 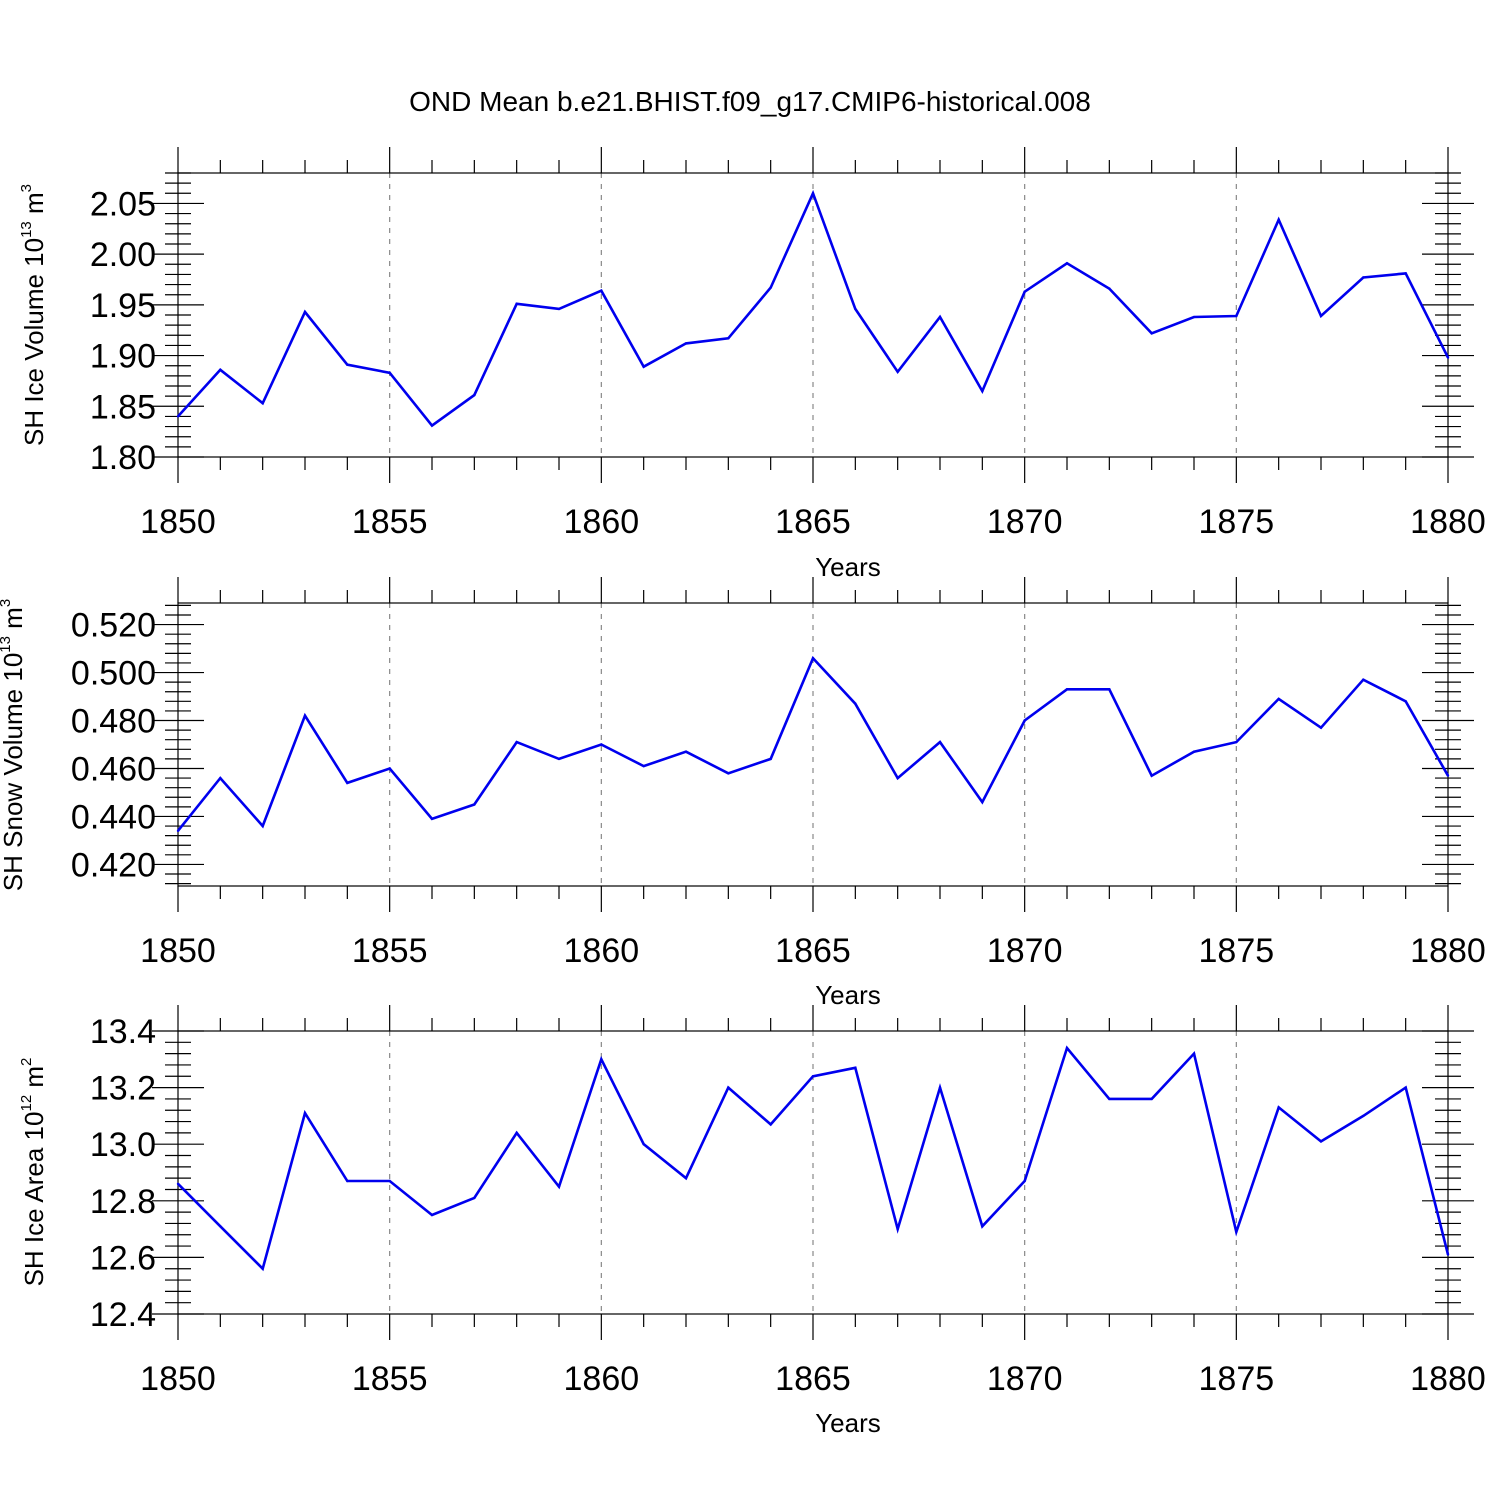 What do you see at coordinates (113, 674) in the screenshot?
I see `y-tick-label: 0.500` at bounding box center [113, 674].